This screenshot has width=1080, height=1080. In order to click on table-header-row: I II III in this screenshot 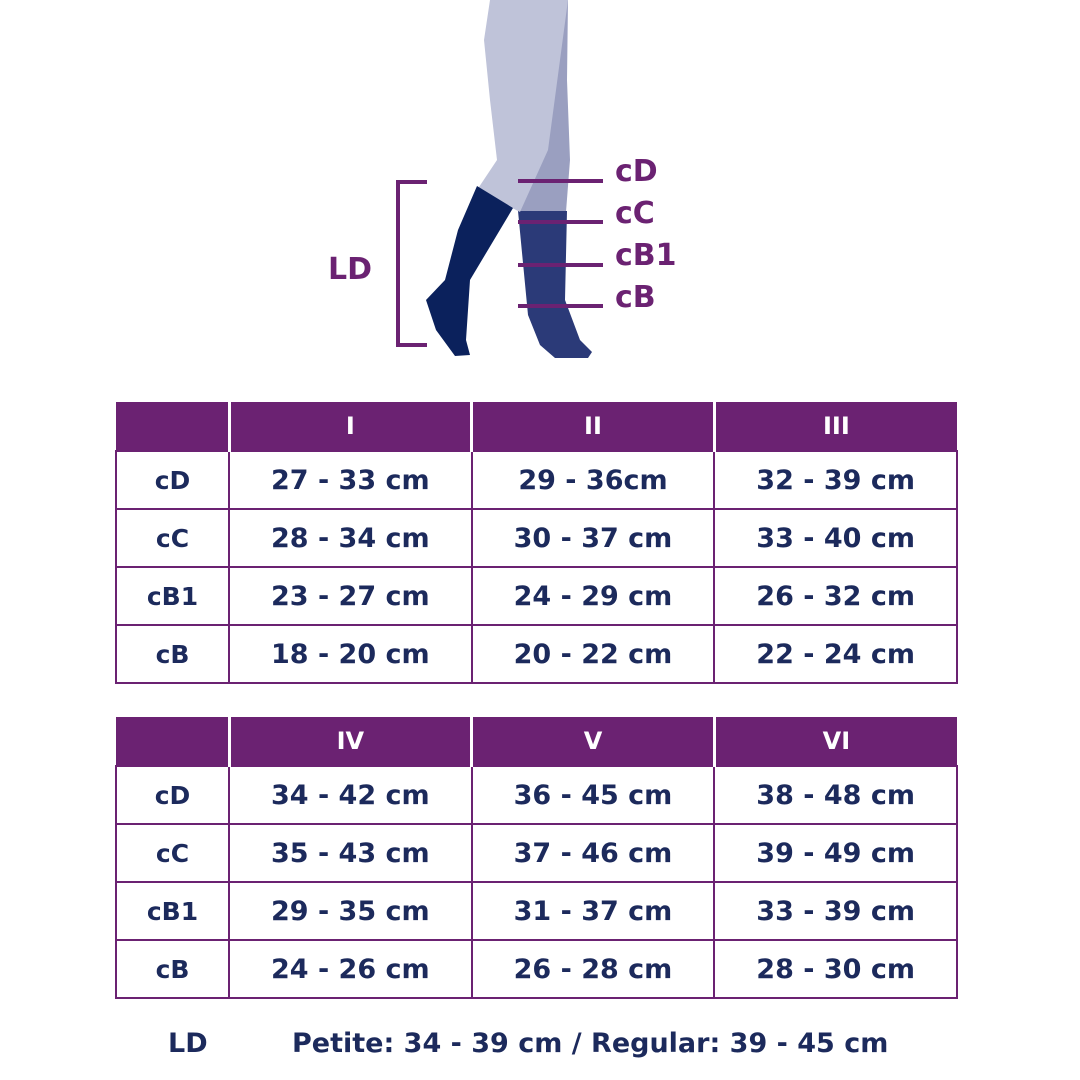, I will do `click(536, 426)`.